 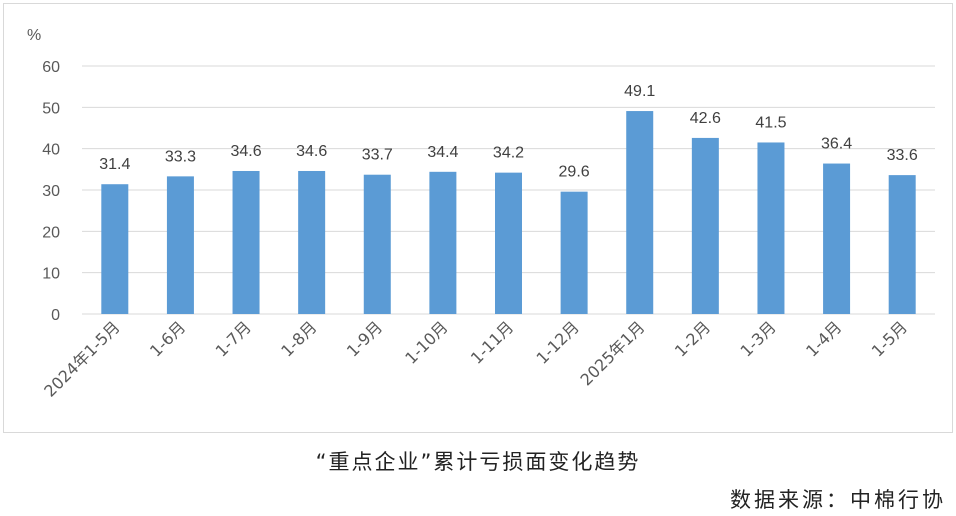 What do you see at coordinates (823, 338) in the screenshot?
I see `category-label-11: 1-4月` at bounding box center [823, 338].